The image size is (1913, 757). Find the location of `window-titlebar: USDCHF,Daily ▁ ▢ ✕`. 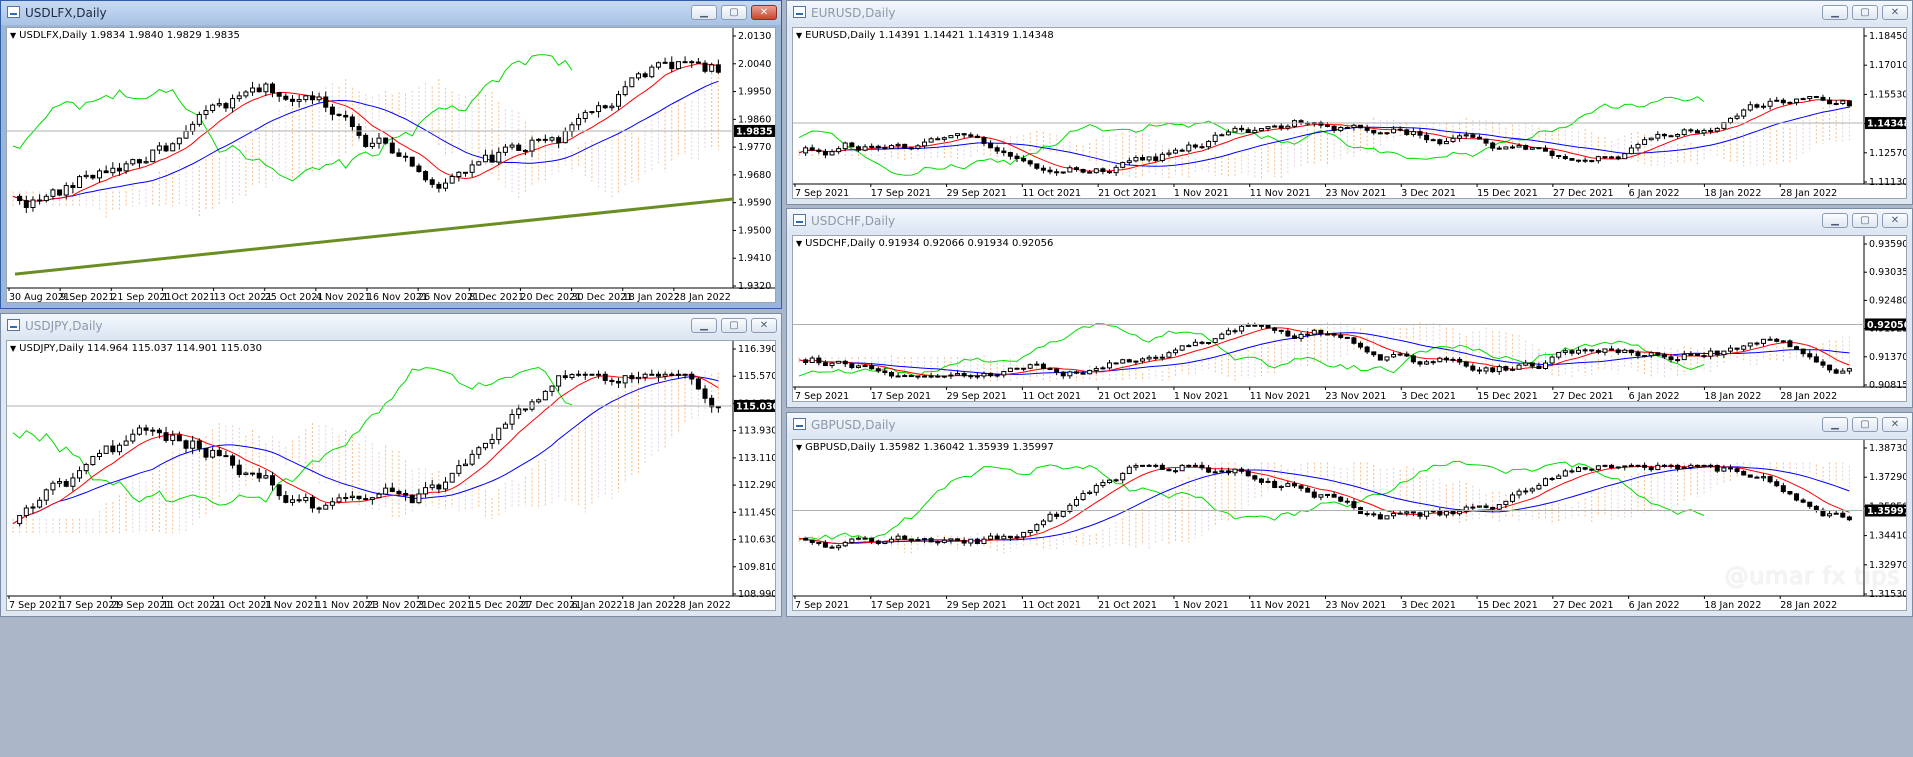

window-titlebar: USDCHF,Daily ▁ ▢ ✕ is located at coordinates (1349, 221).